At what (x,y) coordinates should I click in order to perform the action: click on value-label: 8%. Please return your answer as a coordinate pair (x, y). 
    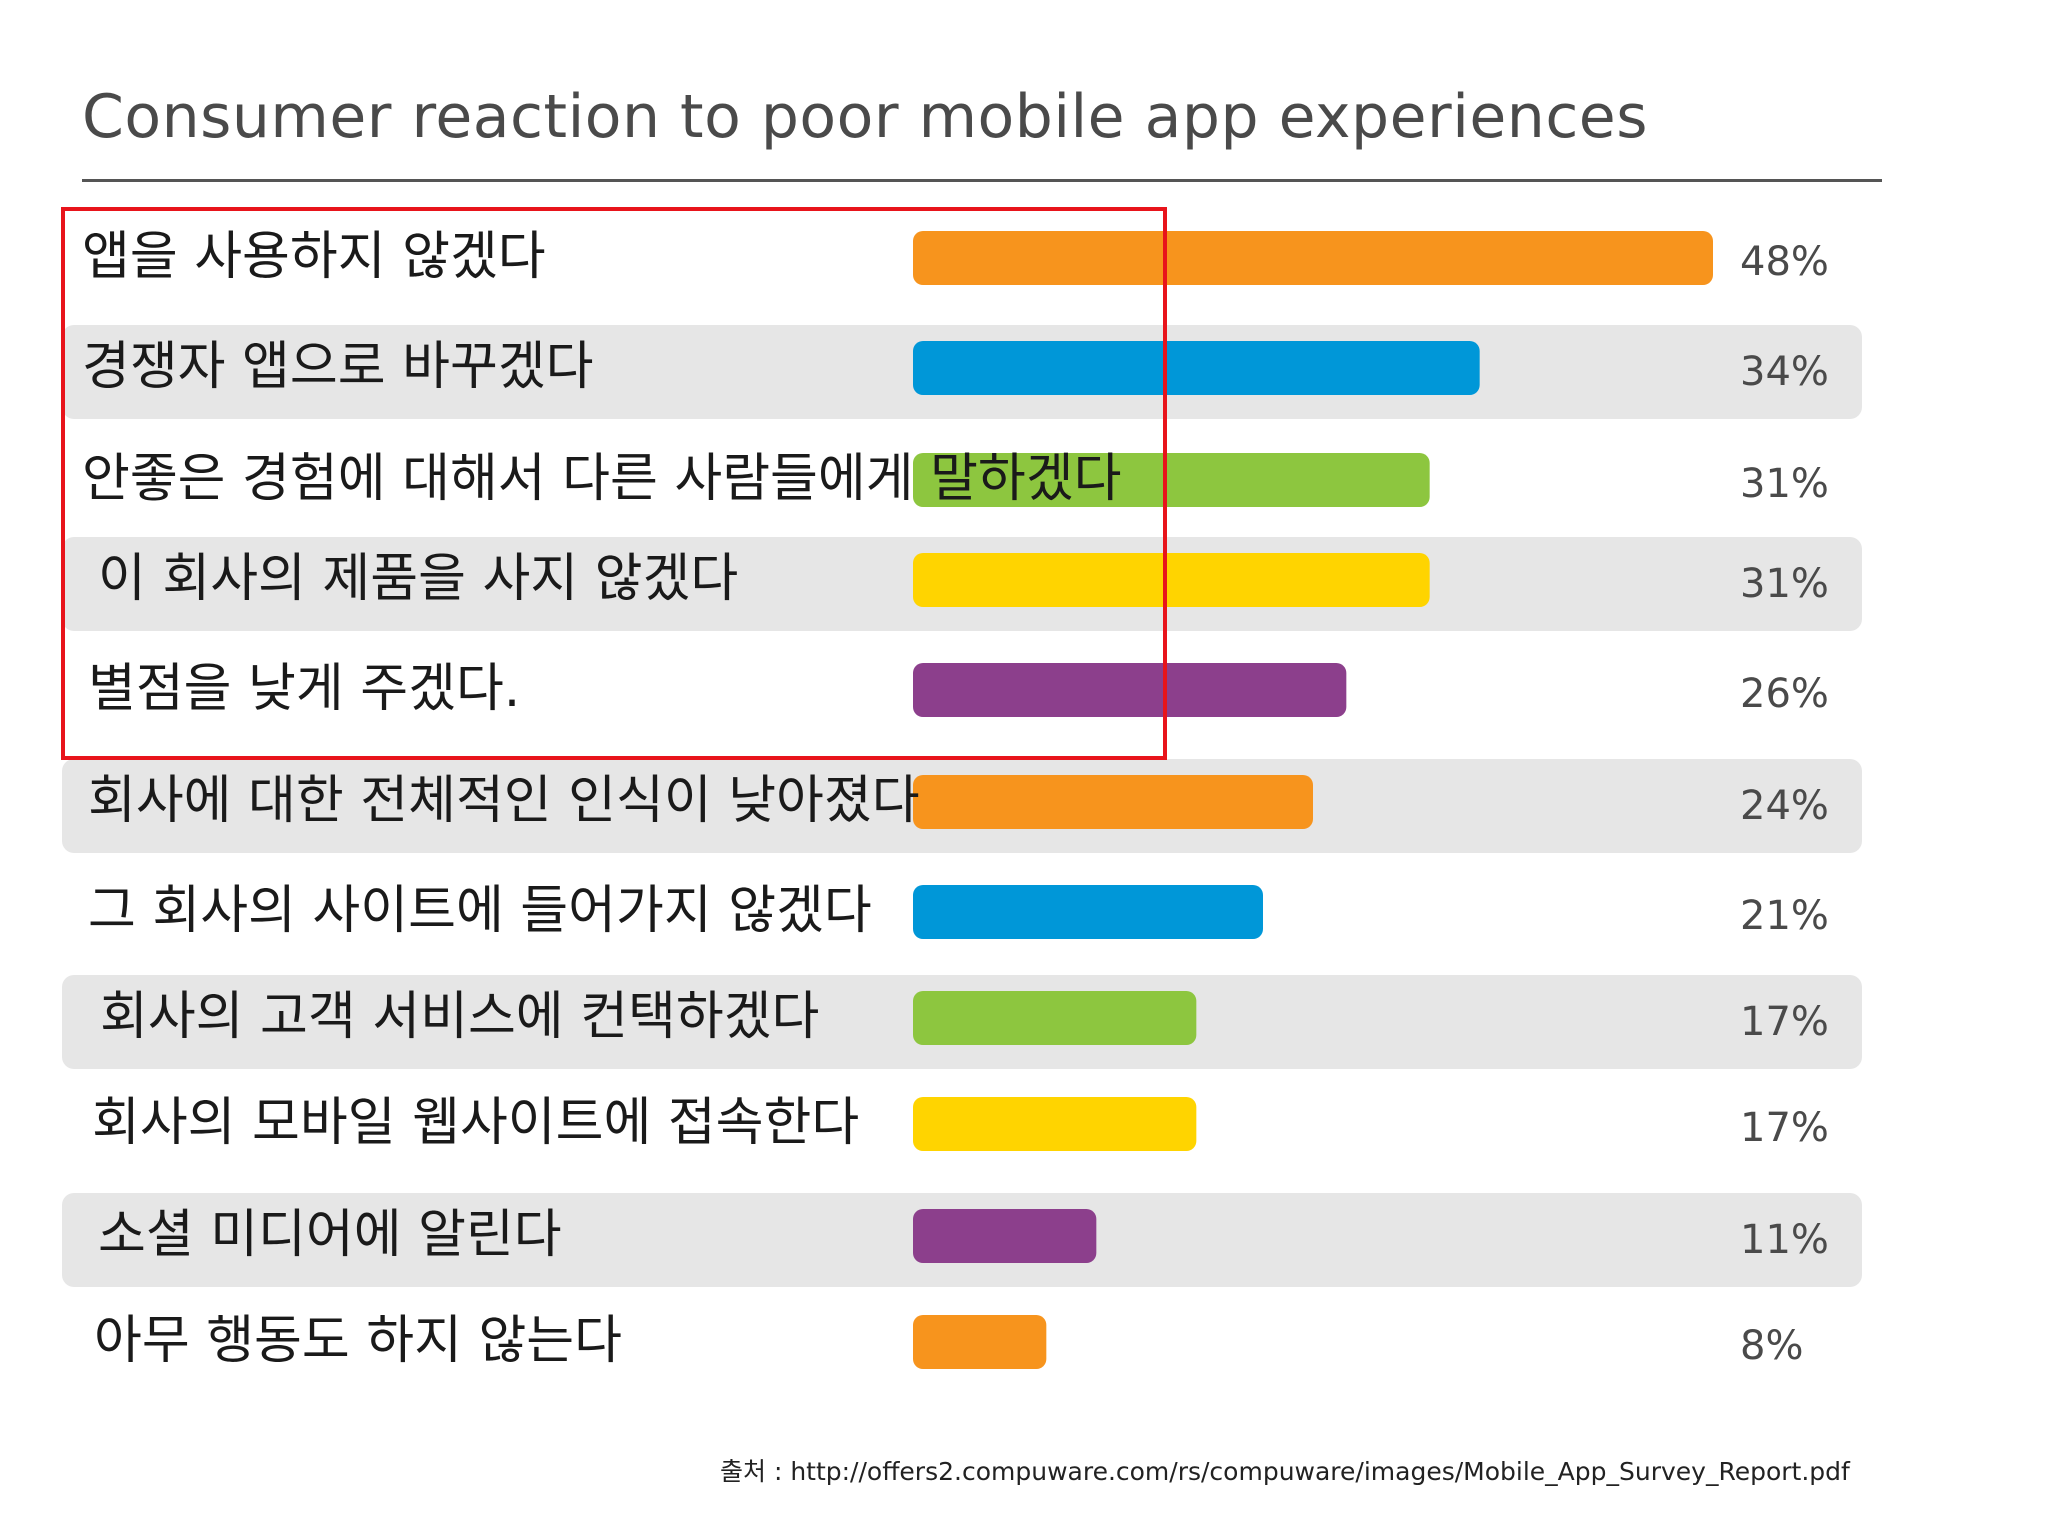
    Looking at the image, I should click on (1771, 1346).